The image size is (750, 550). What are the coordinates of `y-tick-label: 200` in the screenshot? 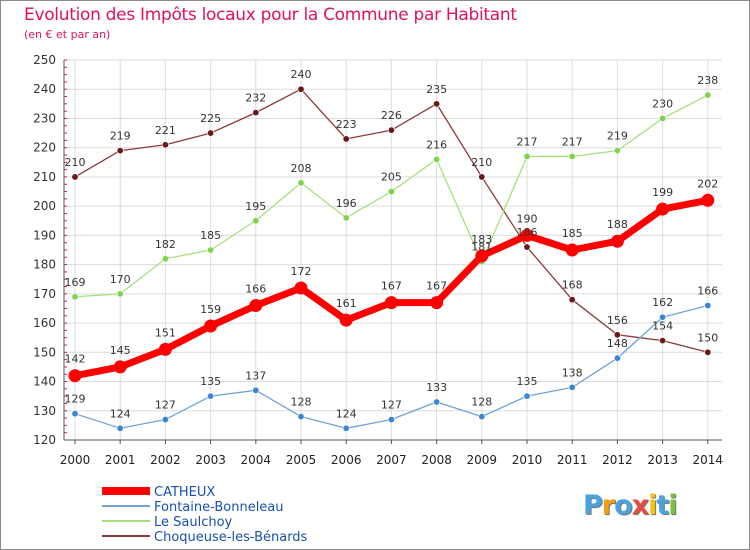 It's located at (44, 206).